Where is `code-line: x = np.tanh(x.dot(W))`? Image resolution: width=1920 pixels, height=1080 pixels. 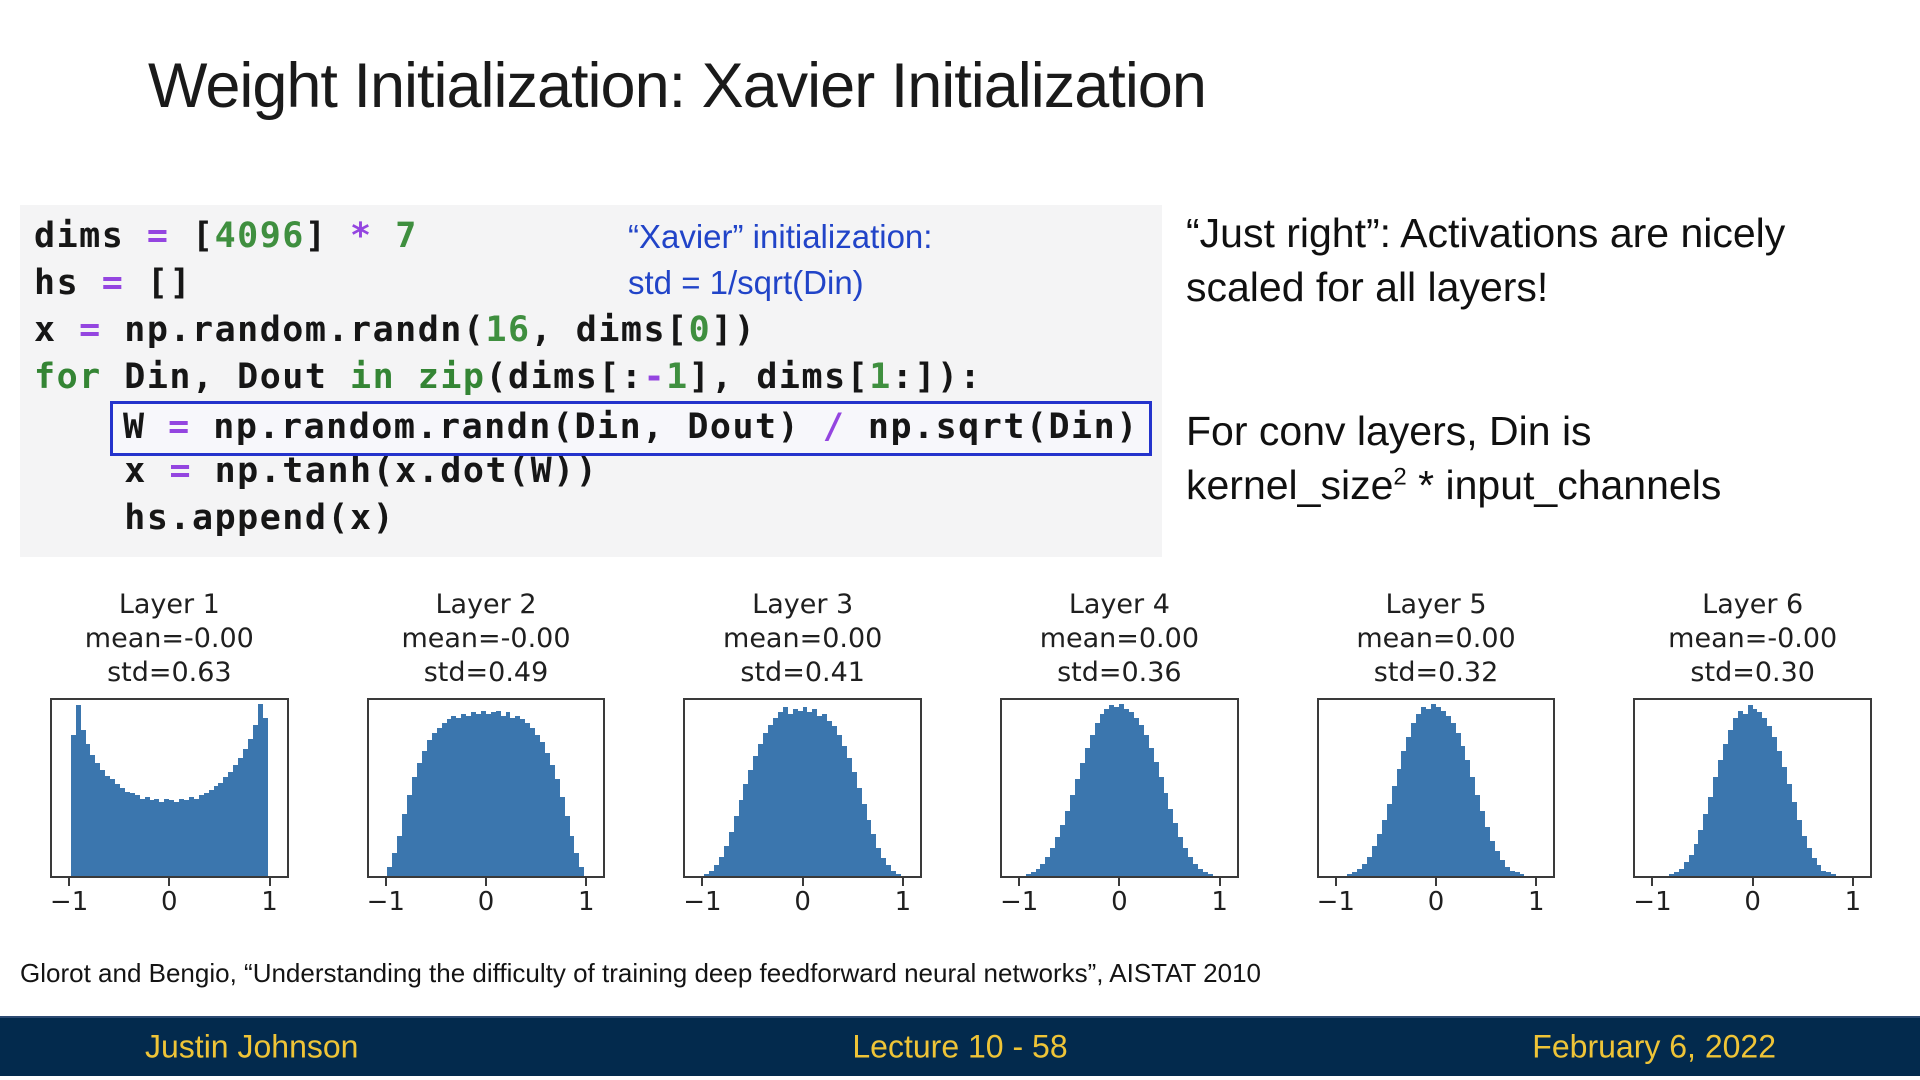
code-line: x = np.tanh(x.dot(W)) is located at coordinates (316, 471).